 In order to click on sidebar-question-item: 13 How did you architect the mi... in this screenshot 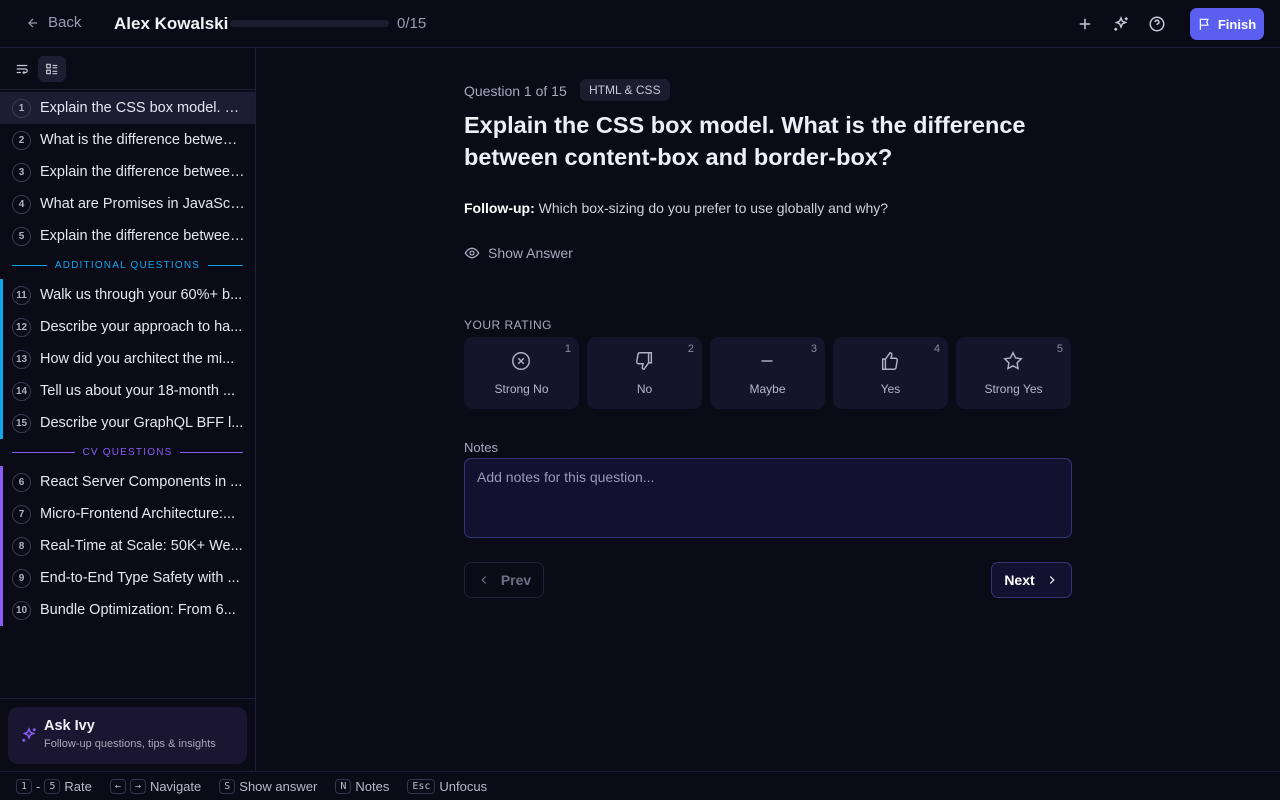, I will do `click(127, 359)`.